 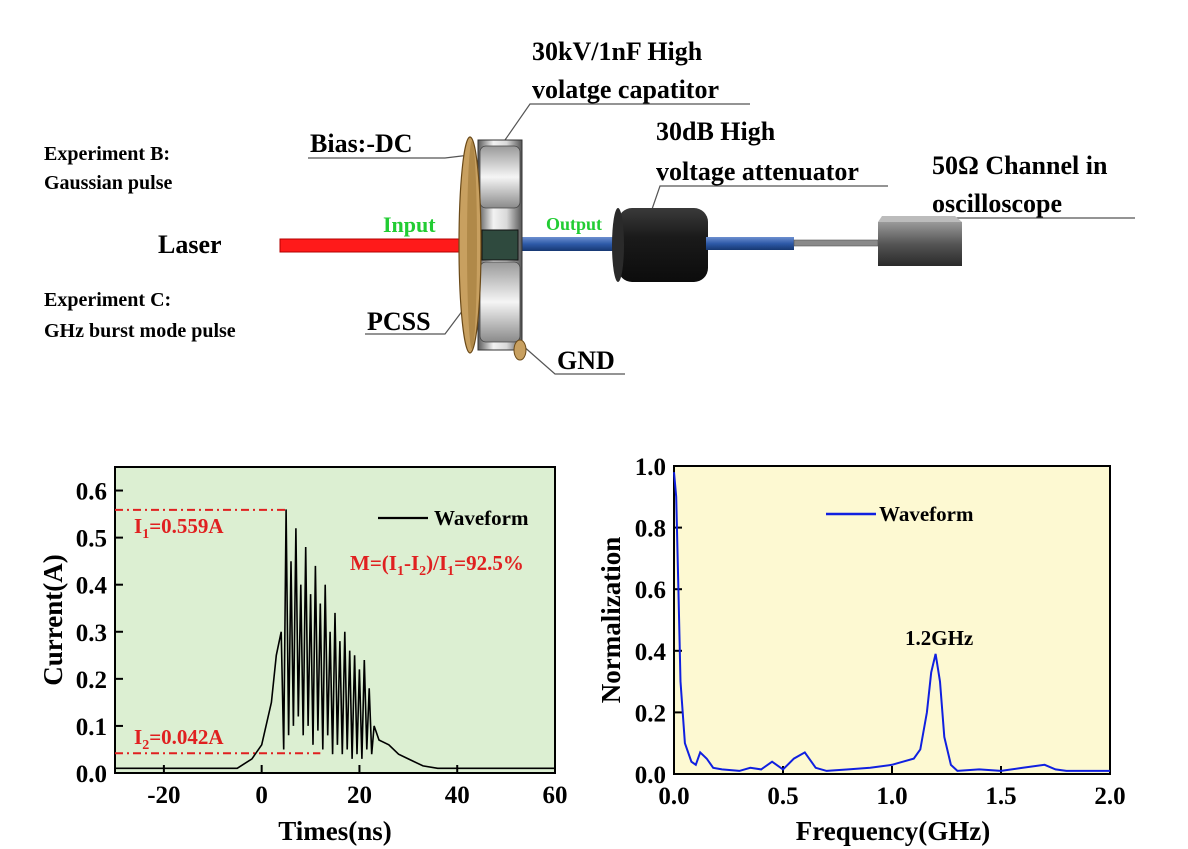 I want to click on spectrum-line, so click(x=891, y=622).